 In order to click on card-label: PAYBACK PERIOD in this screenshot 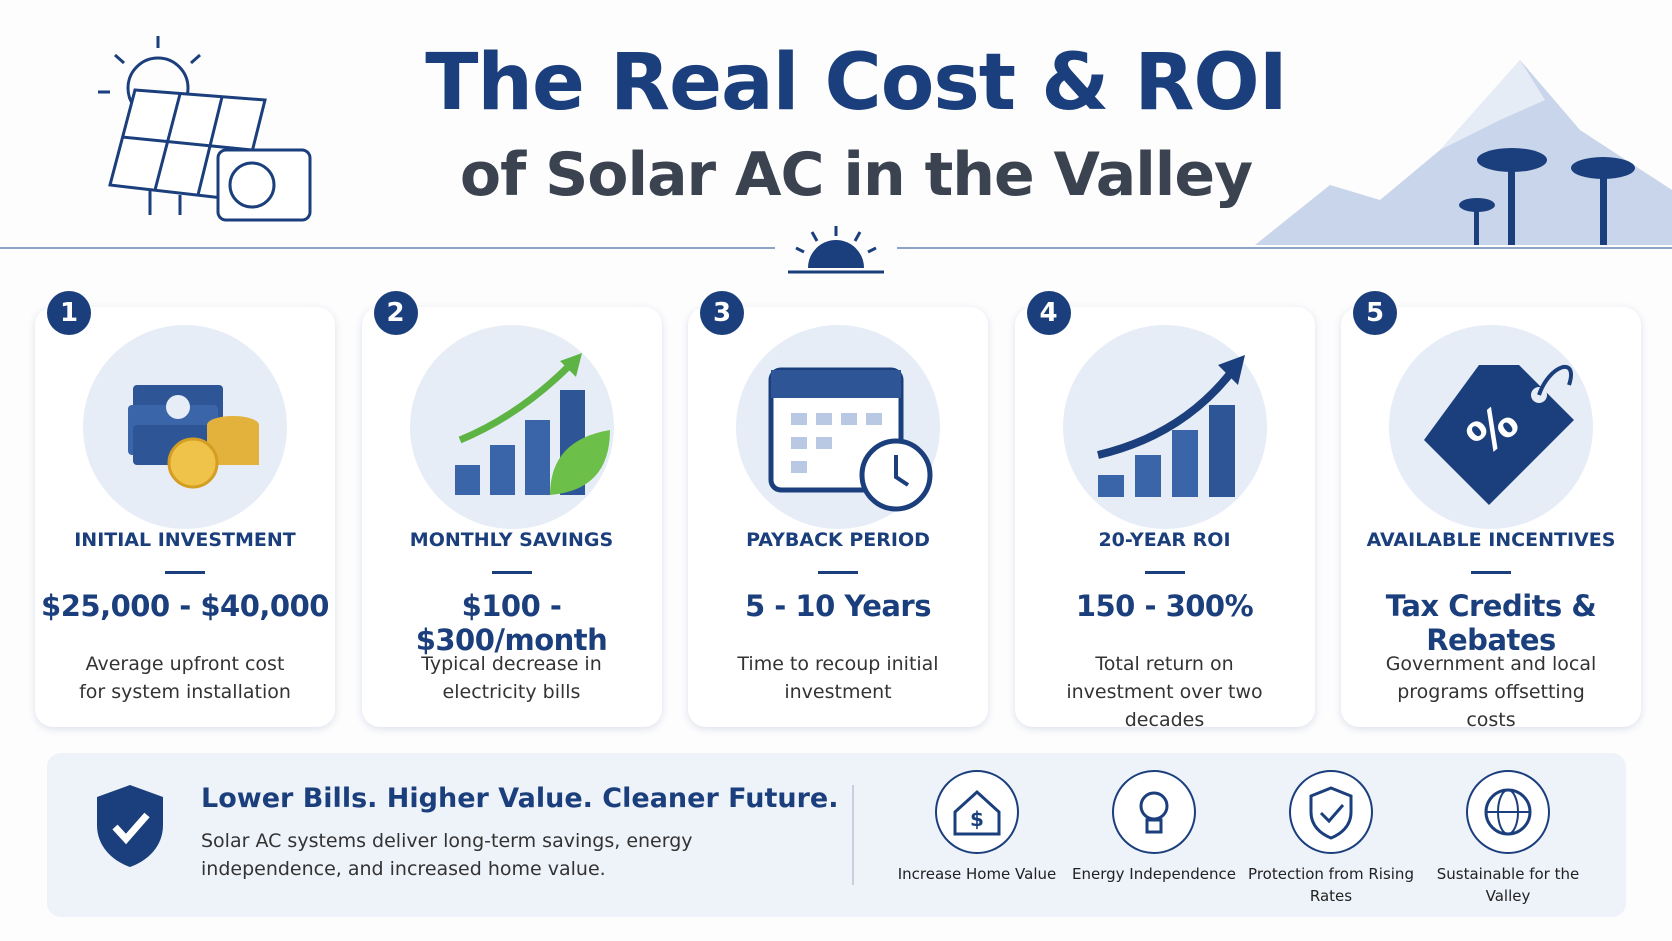, I will do `click(838, 540)`.